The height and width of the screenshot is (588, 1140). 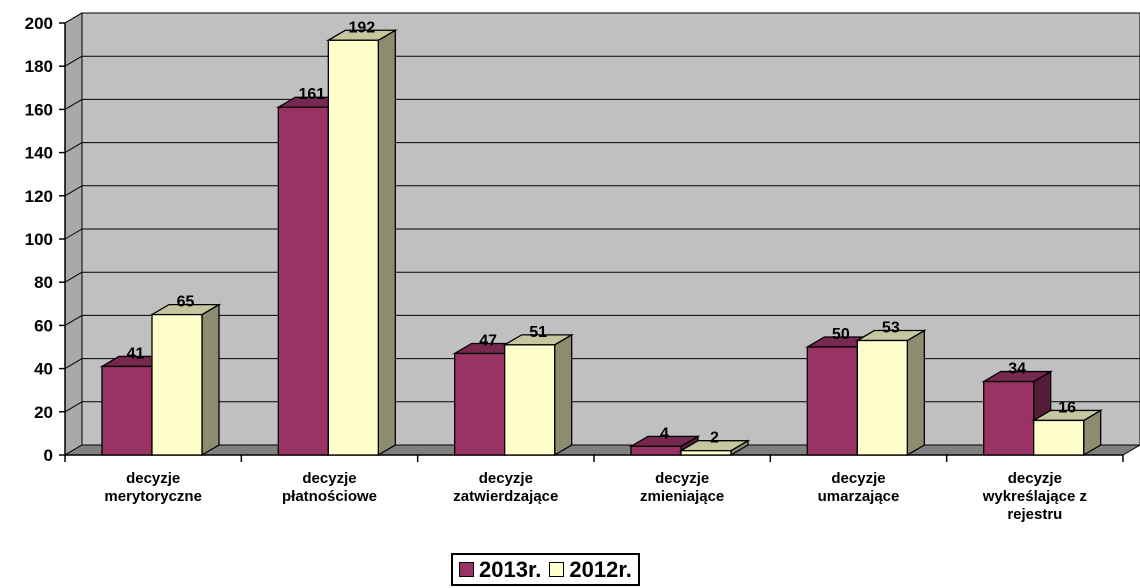 What do you see at coordinates (1017, 369) in the screenshot?
I see `data-label: 34` at bounding box center [1017, 369].